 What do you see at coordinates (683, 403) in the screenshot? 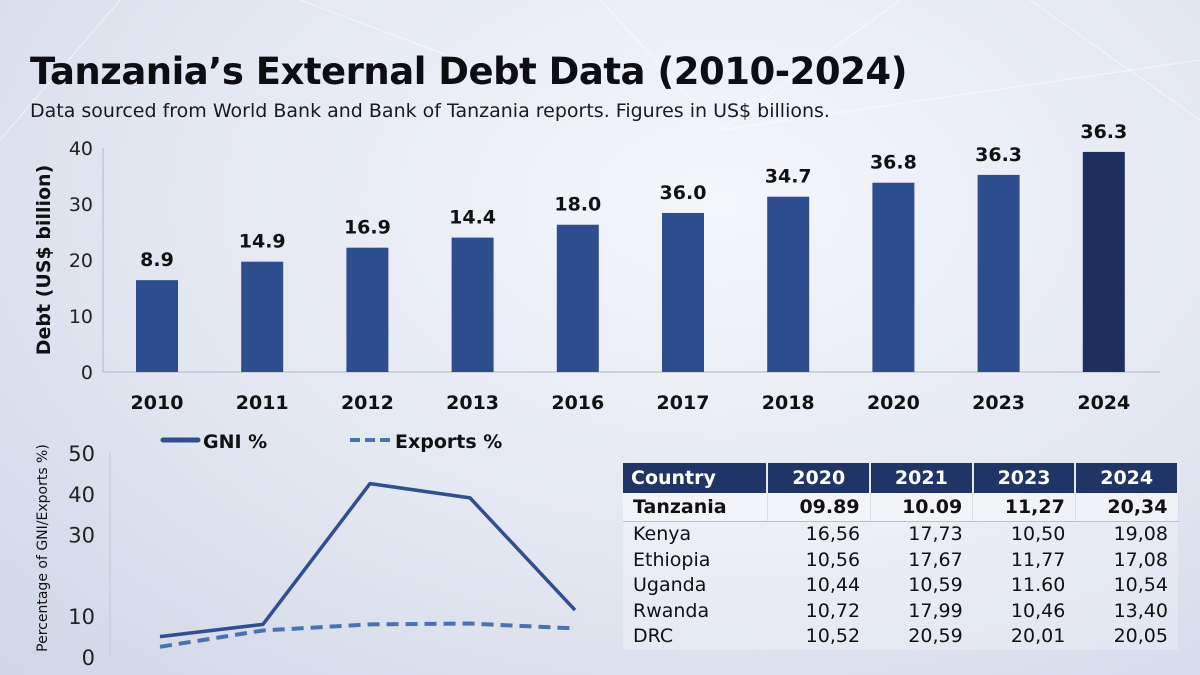
I see `bar-x-tick-label: 2017` at bounding box center [683, 403].